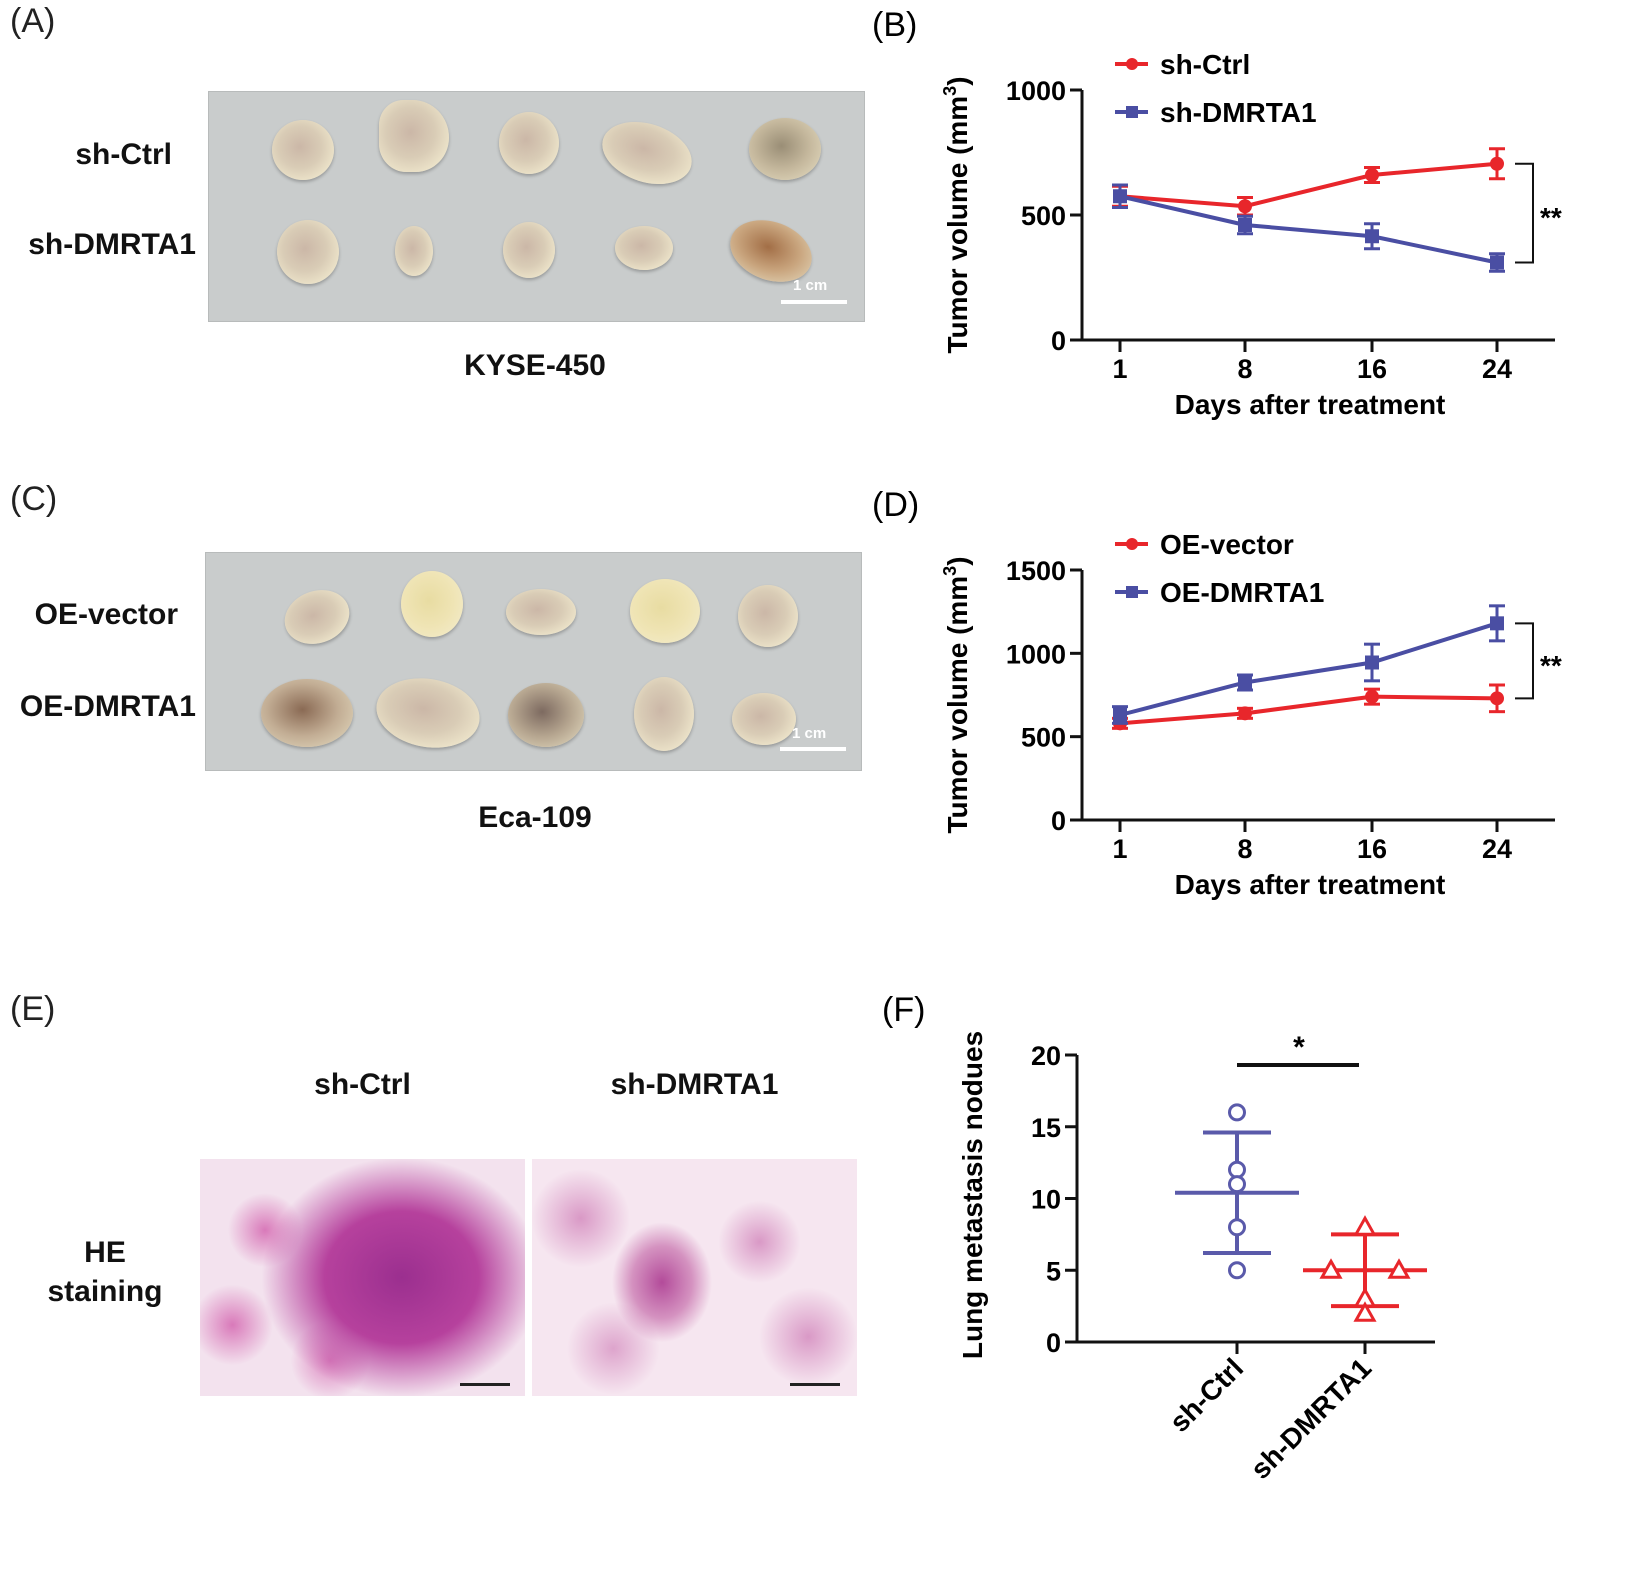  I want to click on legend-label: OE-DMRTA1, so click(1242, 592).